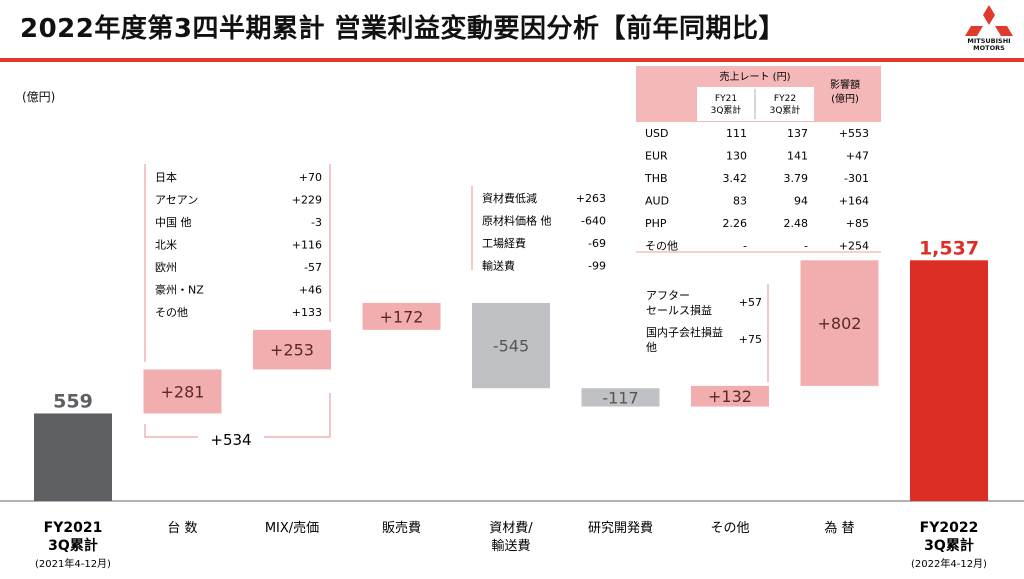  I want to click on volume-breakdown-value: +70, so click(310, 177).